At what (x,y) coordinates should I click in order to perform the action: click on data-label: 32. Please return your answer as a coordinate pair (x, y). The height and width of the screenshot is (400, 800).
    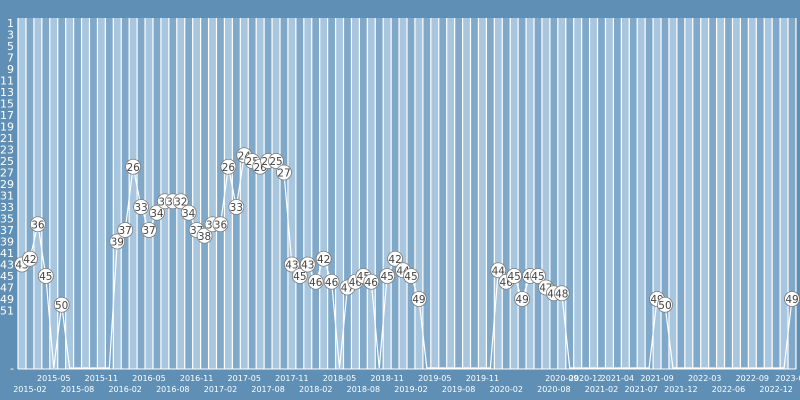
    Looking at the image, I should click on (180, 202).